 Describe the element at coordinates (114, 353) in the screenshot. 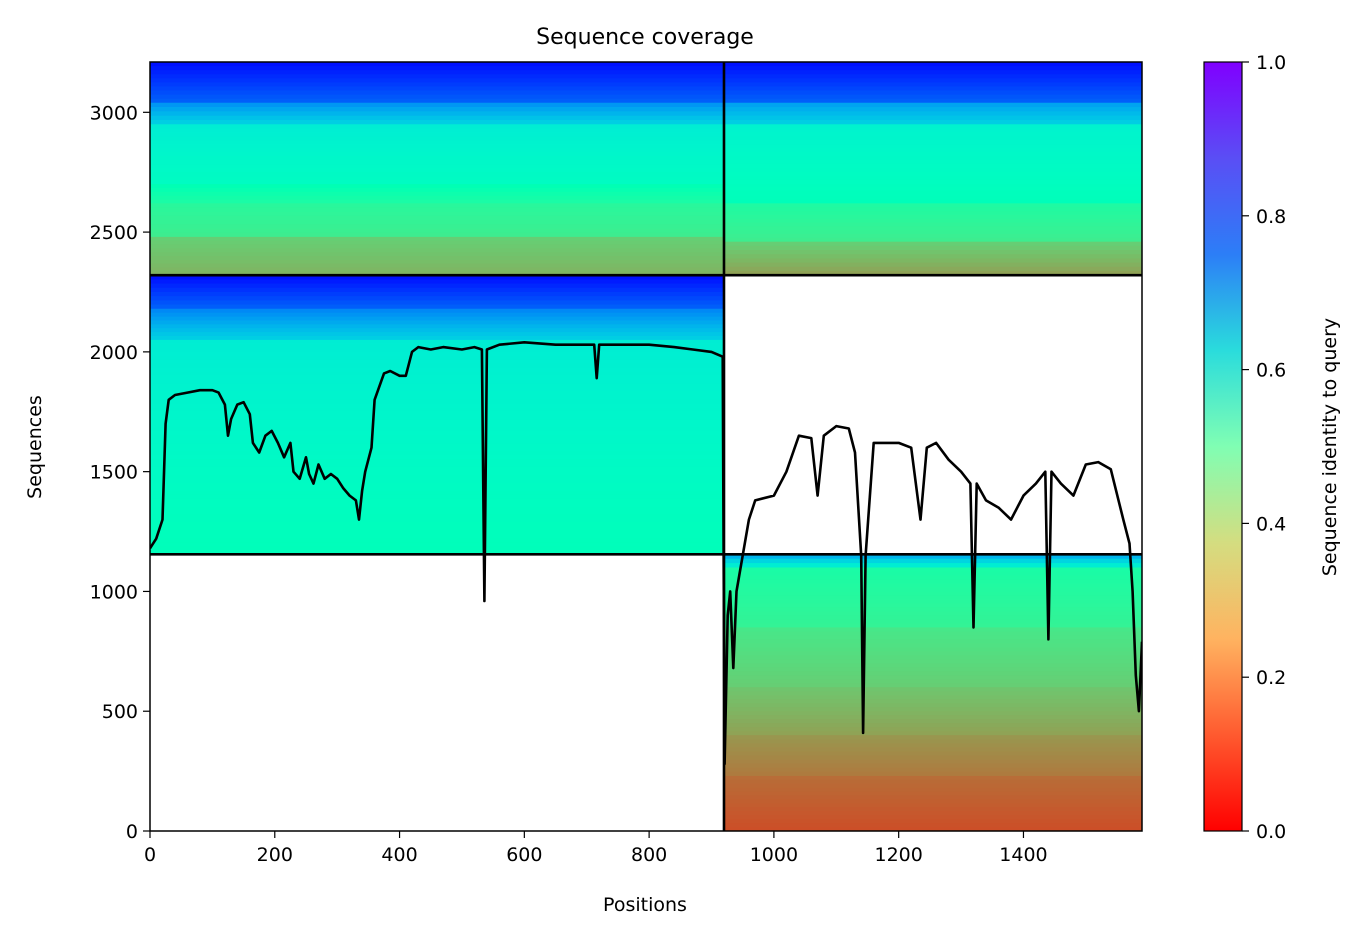

I see `y-tick-label: 2000` at that location.